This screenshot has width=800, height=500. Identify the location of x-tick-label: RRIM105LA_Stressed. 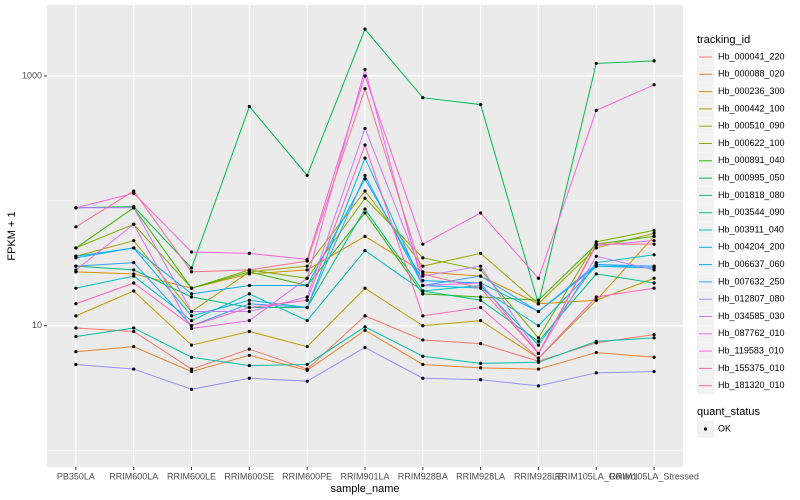
(654, 476).